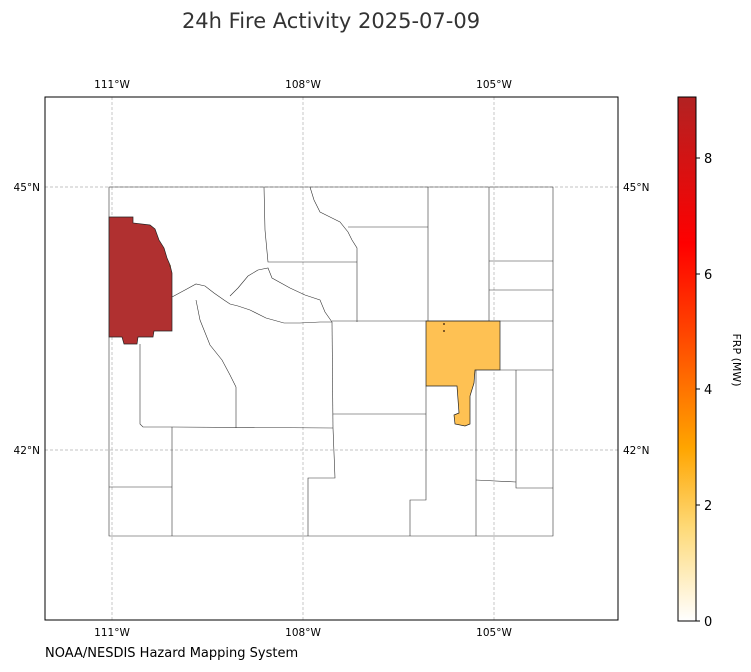 This screenshot has height=672, width=751. I want to click on lon-label-bottom: 105°W, so click(494, 633).